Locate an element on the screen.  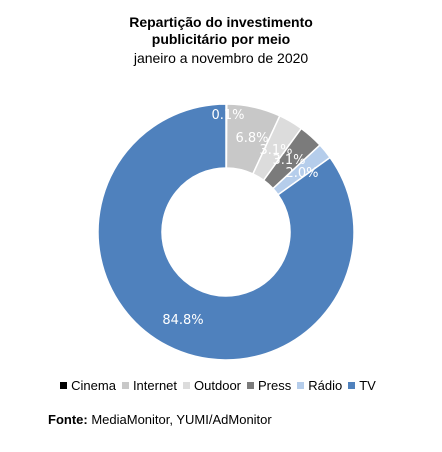
legend-item-internet: Internet is located at coordinates (149, 385).